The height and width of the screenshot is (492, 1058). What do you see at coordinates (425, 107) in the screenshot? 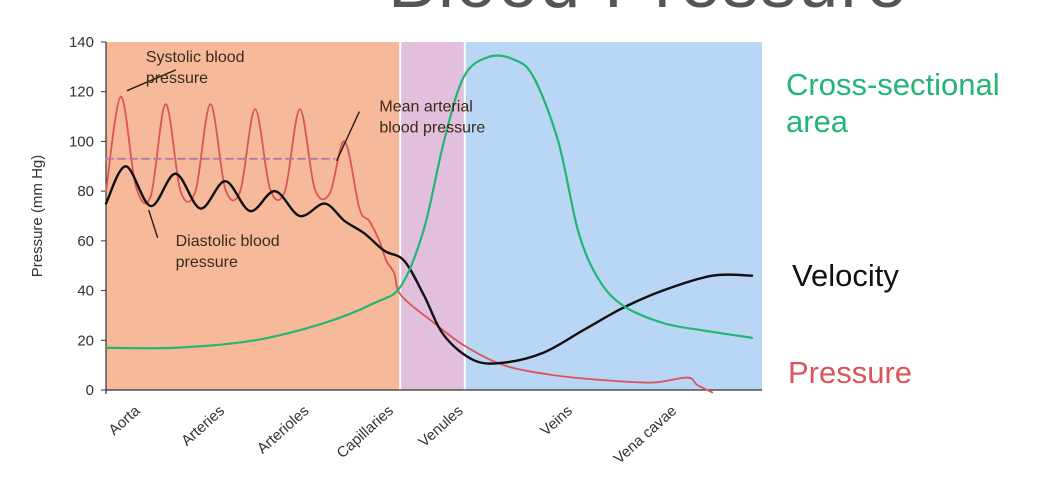
I see `annotation-line: Mean arterial` at bounding box center [425, 107].